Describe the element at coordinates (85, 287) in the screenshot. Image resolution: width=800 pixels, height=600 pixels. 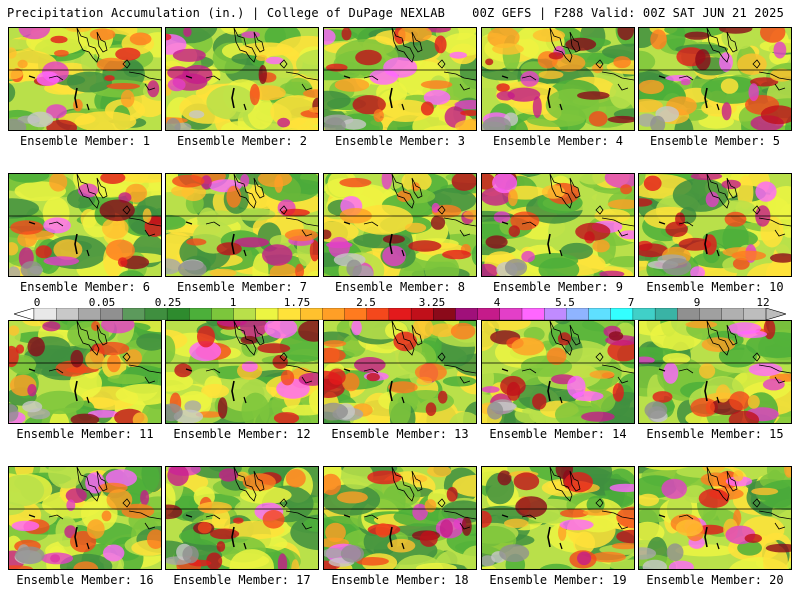
I see `ensemble-member-label: Ensemble Member: 6` at that location.